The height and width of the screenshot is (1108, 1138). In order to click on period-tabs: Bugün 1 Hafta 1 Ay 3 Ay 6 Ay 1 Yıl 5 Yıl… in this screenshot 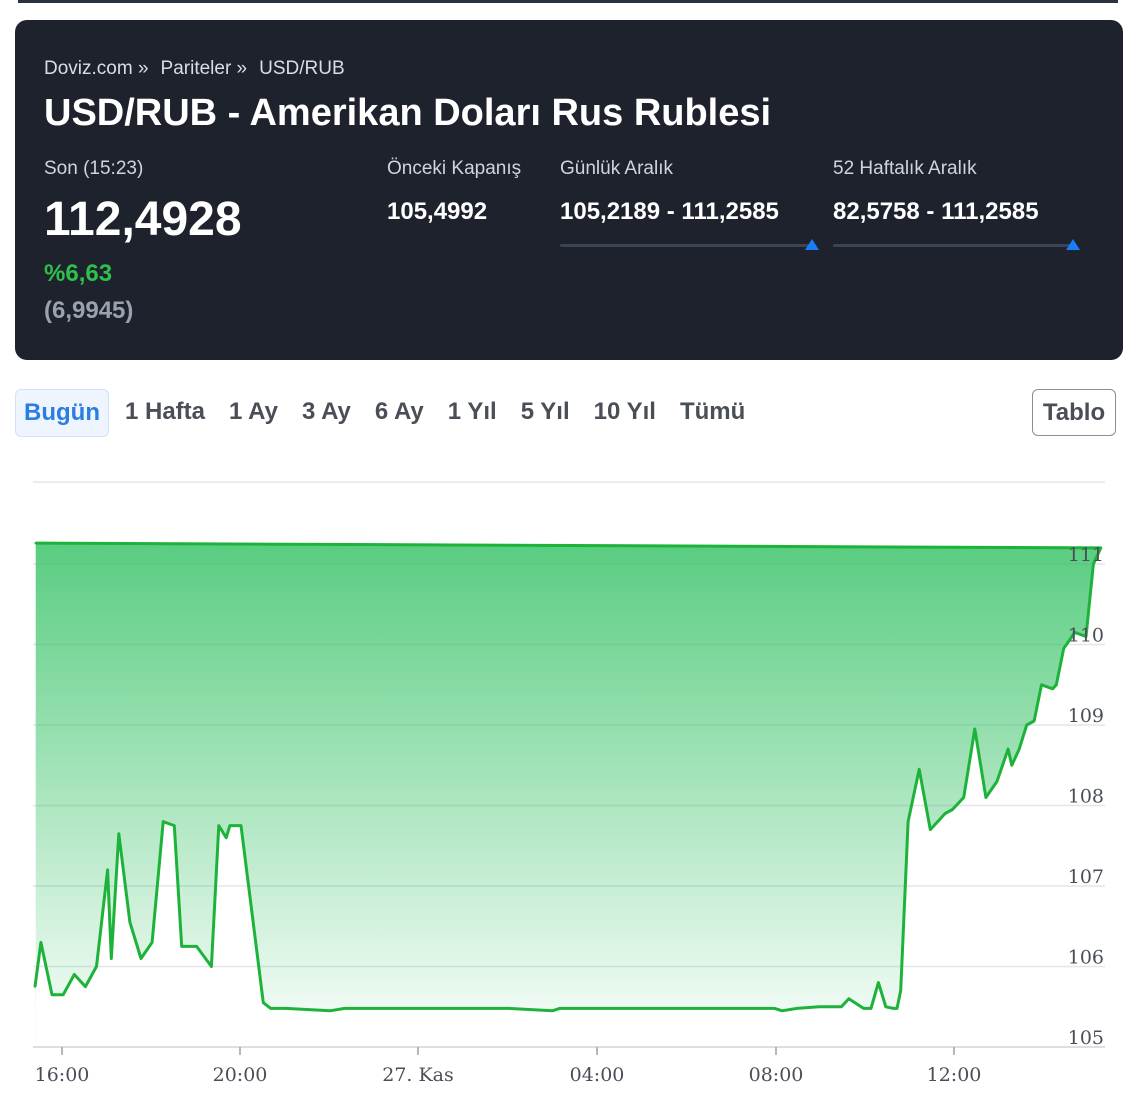, I will do `click(388, 413)`.